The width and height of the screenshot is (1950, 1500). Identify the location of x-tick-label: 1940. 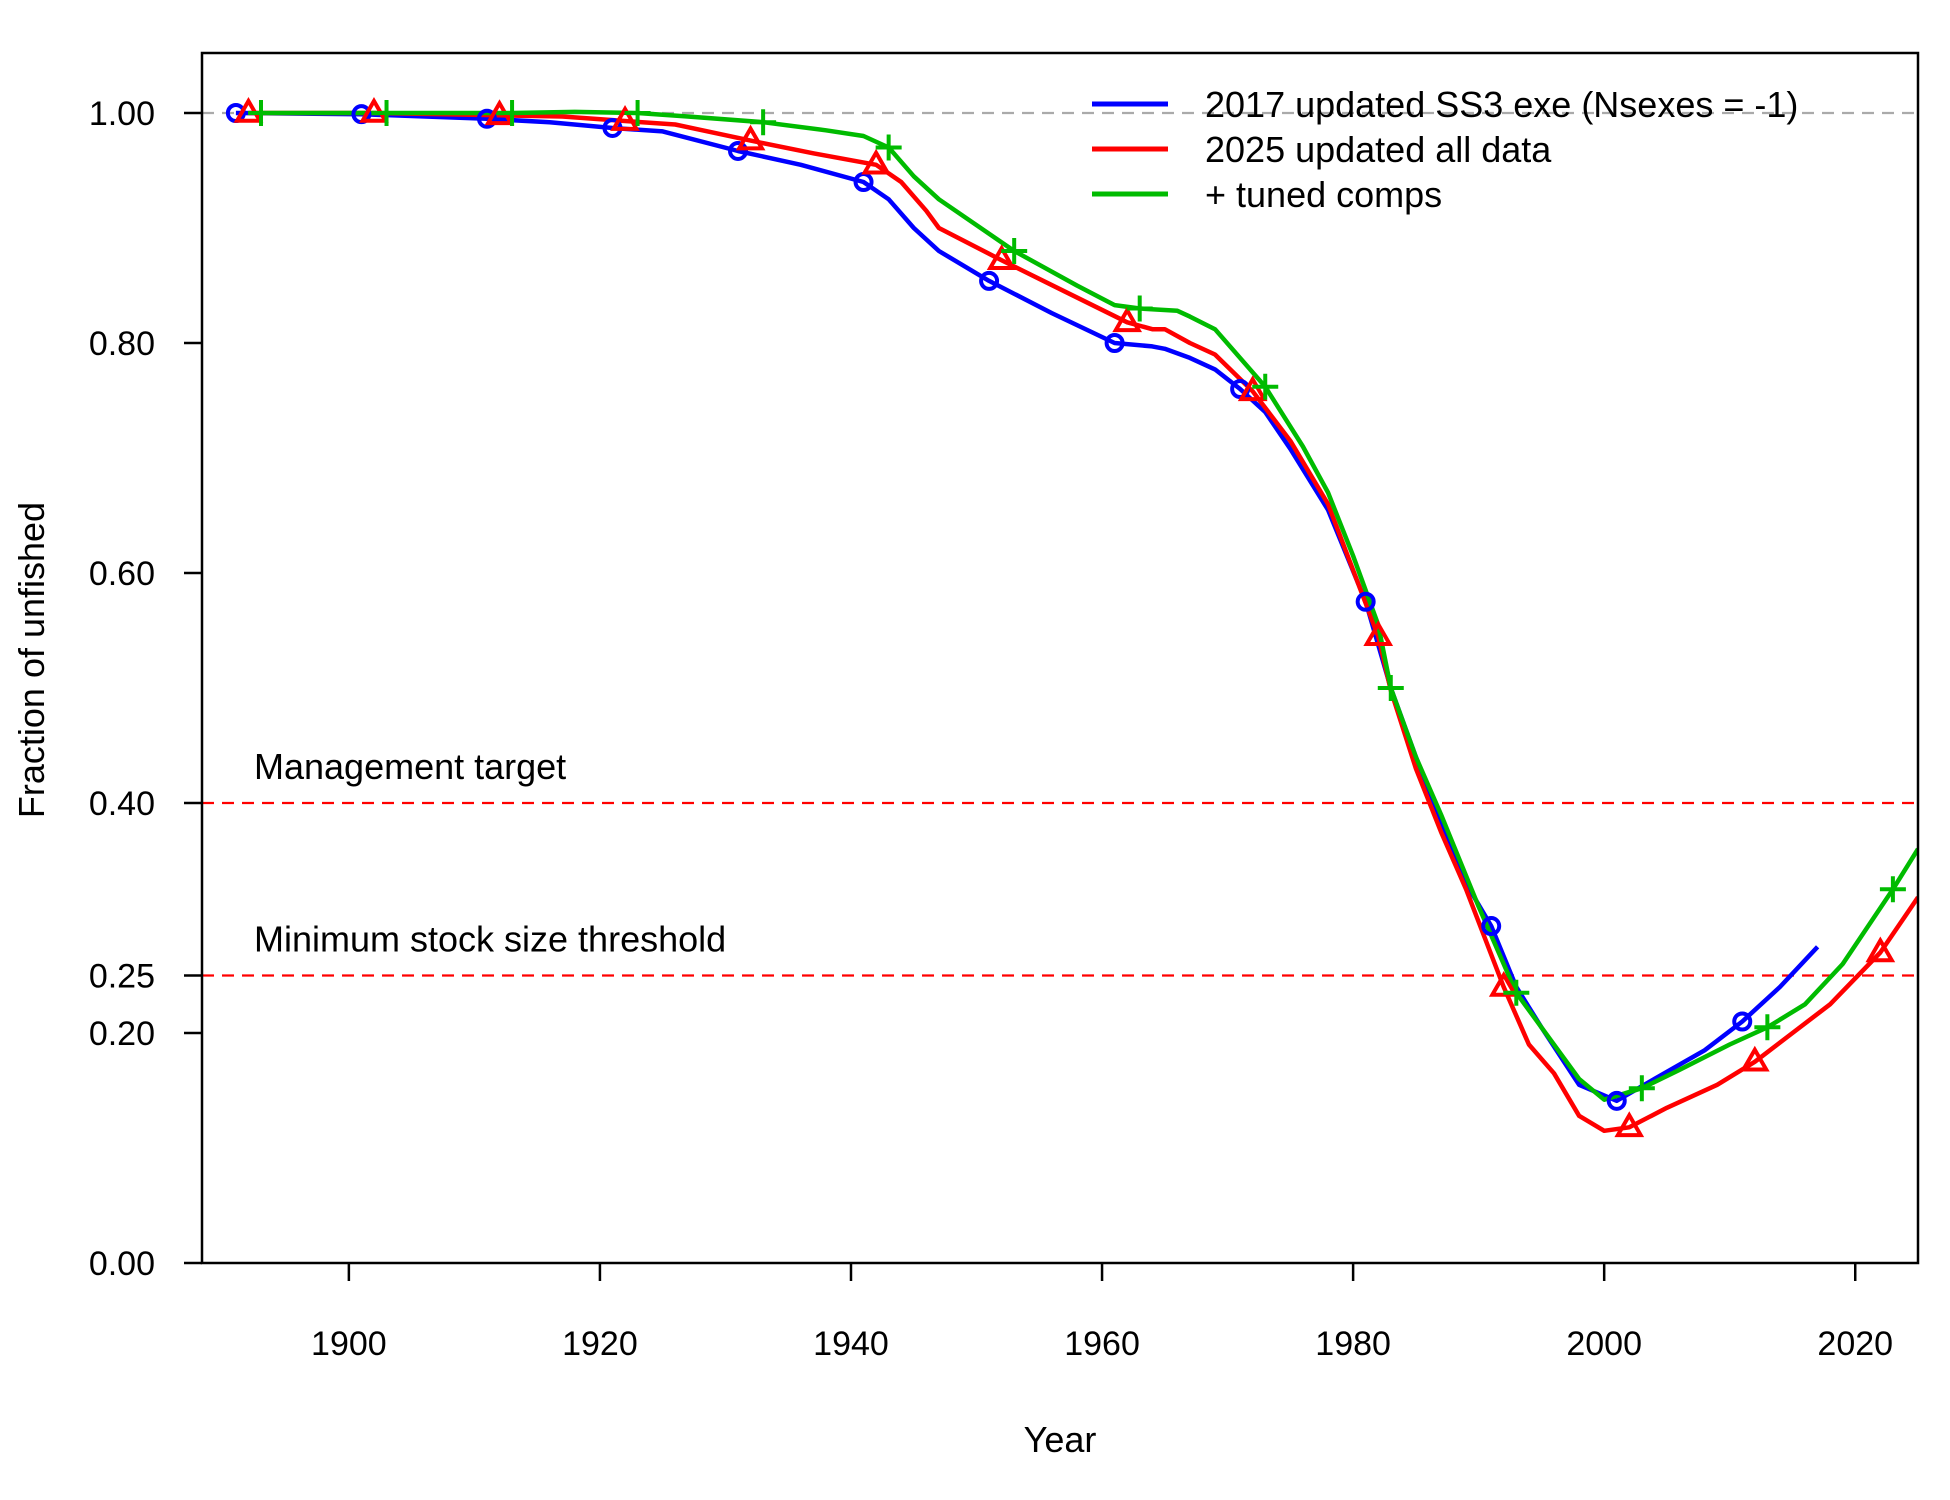
(851, 1344).